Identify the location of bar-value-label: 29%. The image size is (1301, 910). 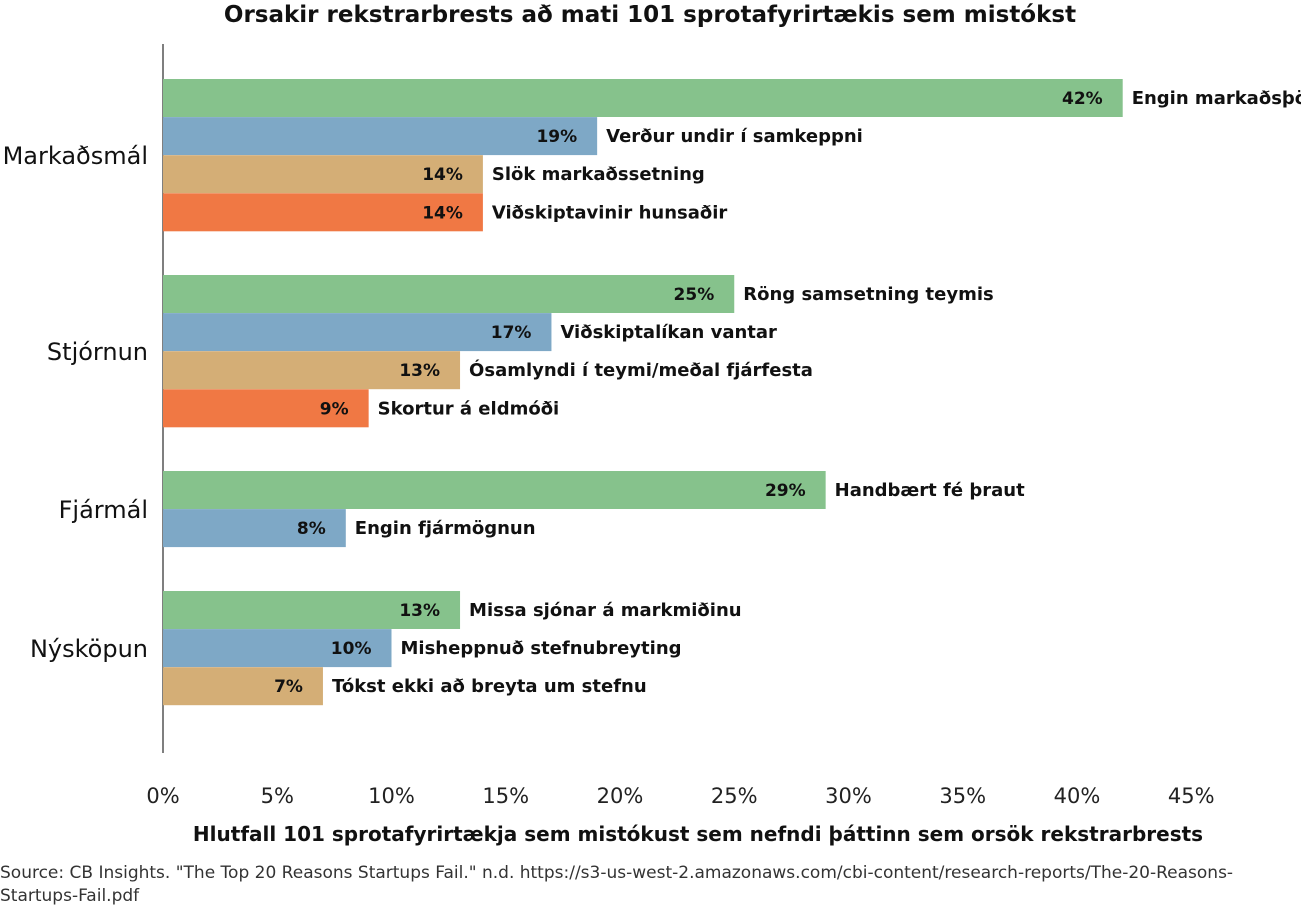
(785, 491).